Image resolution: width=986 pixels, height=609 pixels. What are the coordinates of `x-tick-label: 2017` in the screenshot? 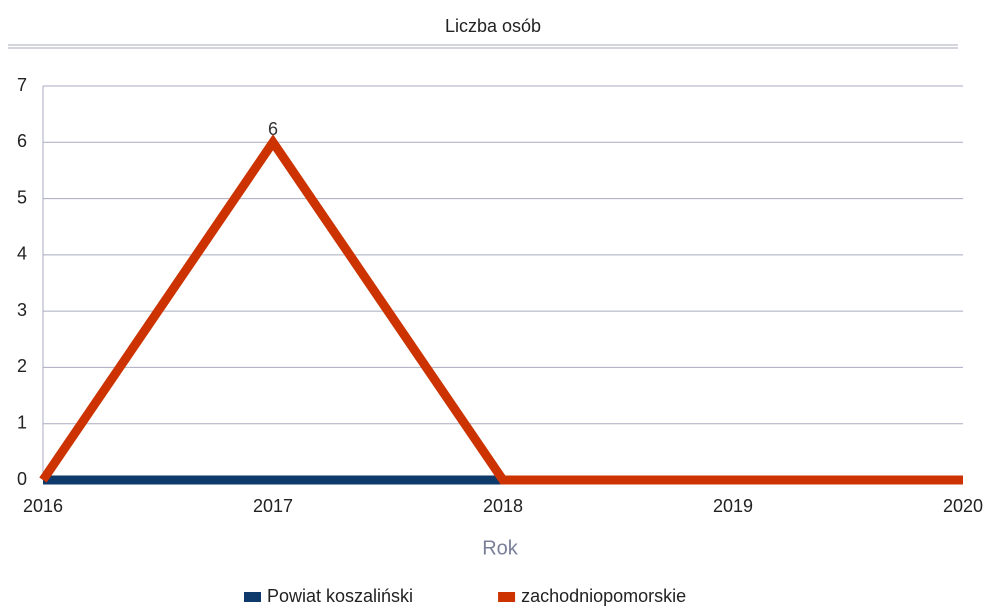 It's located at (273, 506).